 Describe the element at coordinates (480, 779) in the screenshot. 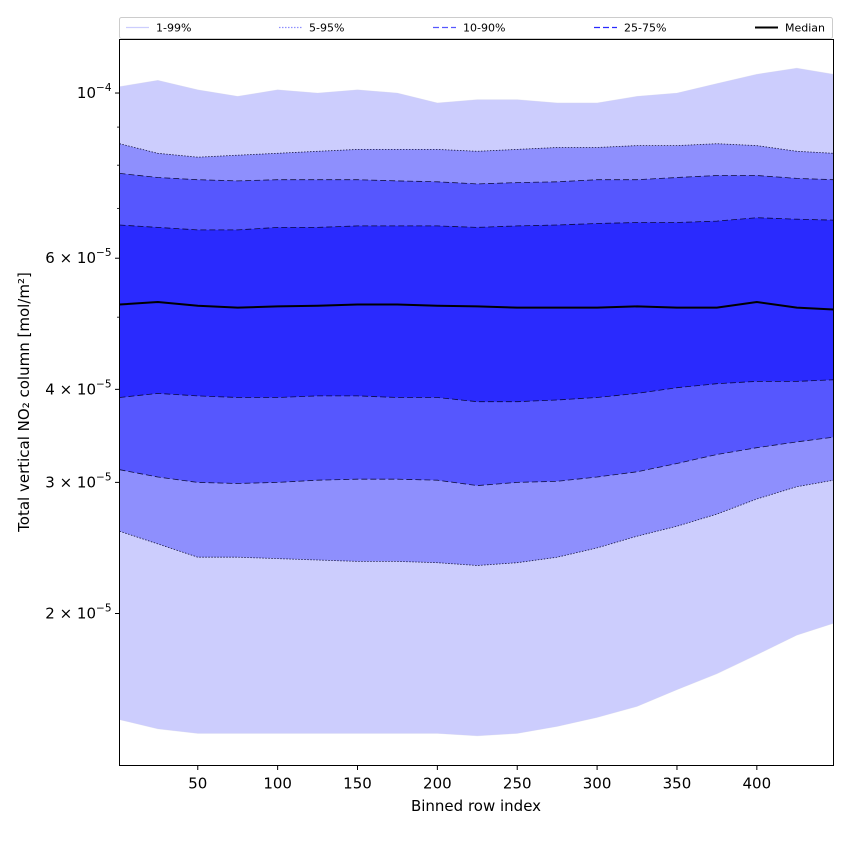

I see `x-axis: 50 100 150 200 250 300 350 400` at that location.